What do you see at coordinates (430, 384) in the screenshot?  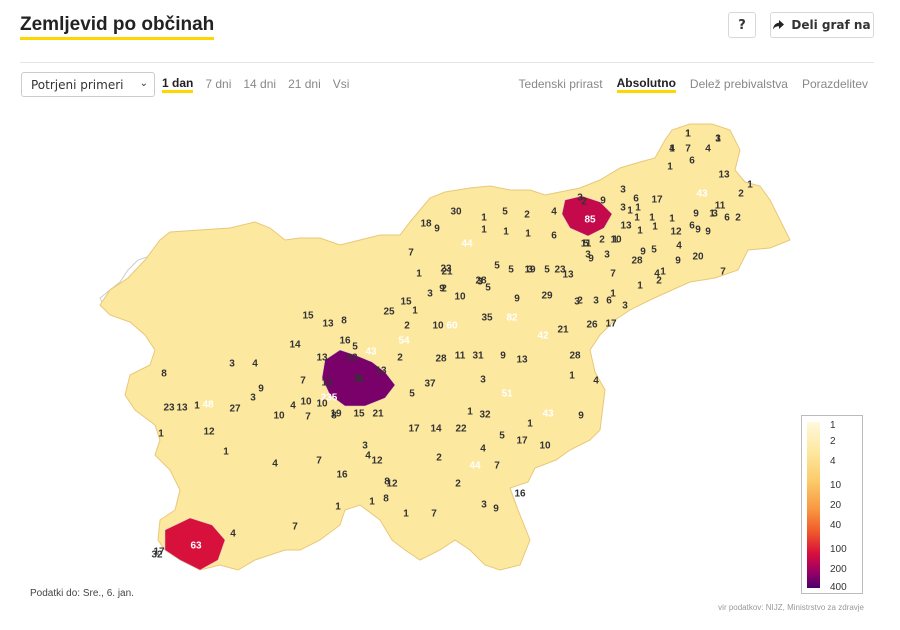 I see `municipality-value-label: 37` at bounding box center [430, 384].